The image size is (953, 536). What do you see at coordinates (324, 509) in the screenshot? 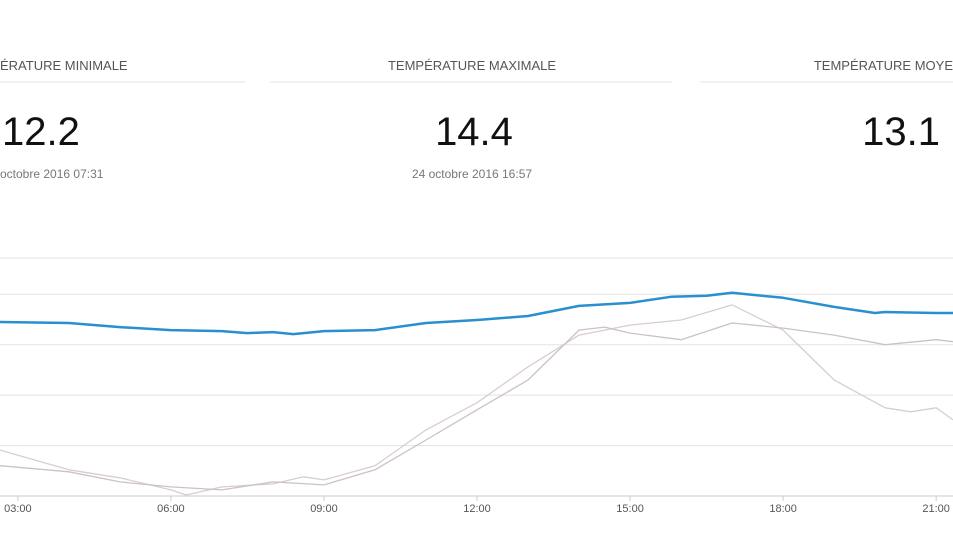
I see `x-tick-label: 09:00` at bounding box center [324, 509].